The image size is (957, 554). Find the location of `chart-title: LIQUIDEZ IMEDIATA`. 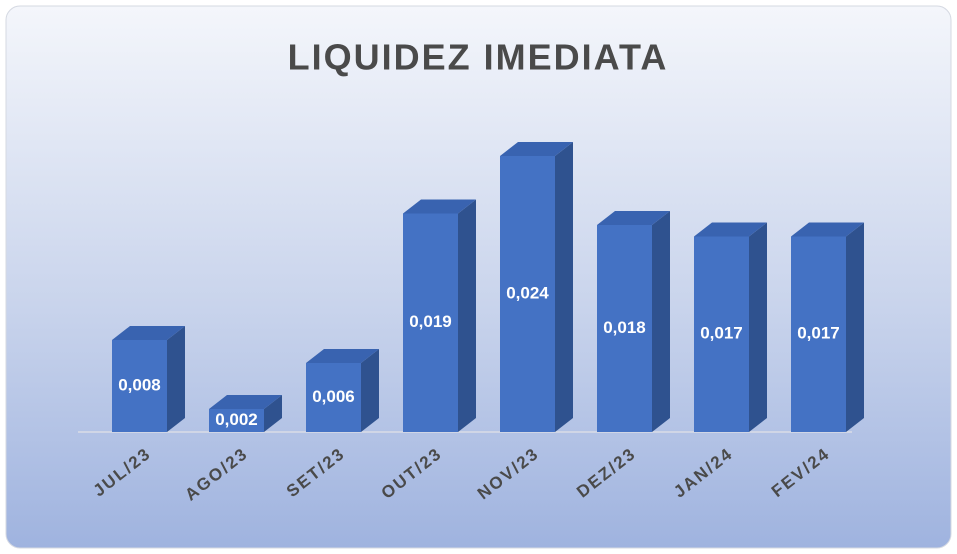

chart-title: LIQUIDEZ IMEDIATA is located at coordinates (478, 57).